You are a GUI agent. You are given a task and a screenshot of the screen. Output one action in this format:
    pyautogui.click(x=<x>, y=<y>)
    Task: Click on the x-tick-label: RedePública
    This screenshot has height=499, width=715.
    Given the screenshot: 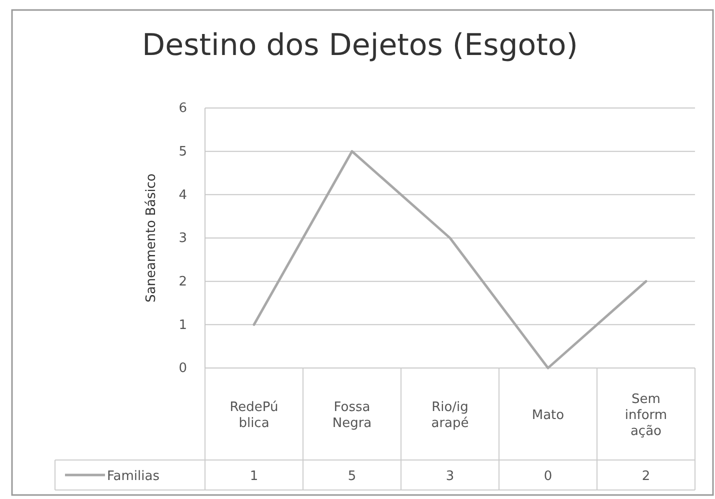 What is the action you would take?
    pyautogui.click(x=254, y=415)
    